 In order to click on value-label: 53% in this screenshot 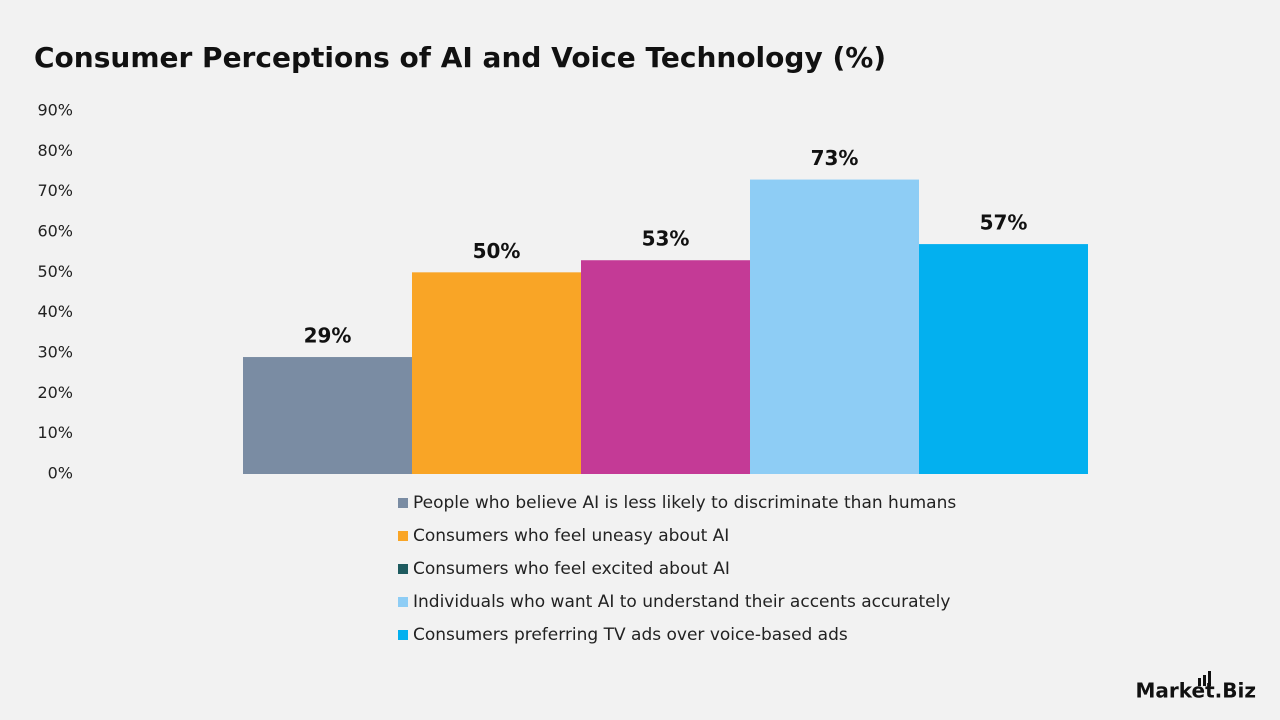, I will do `click(666, 239)`.